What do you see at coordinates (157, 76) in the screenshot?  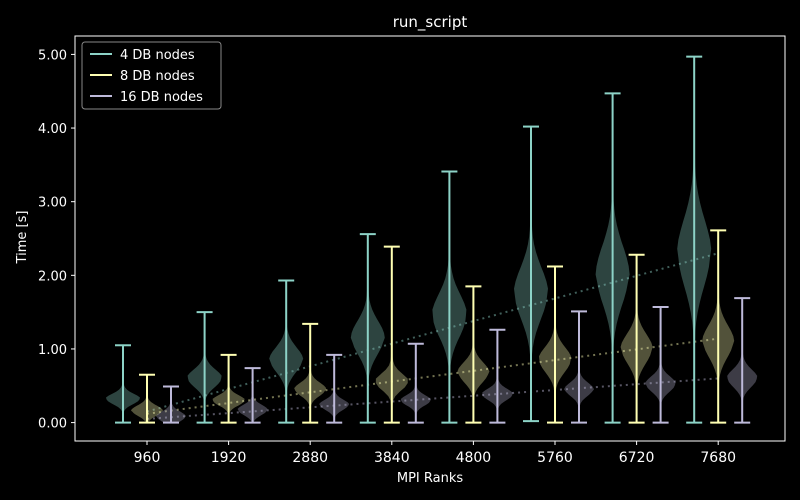 I see `legend-label: 8 DB nodes` at bounding box center [157, 76].